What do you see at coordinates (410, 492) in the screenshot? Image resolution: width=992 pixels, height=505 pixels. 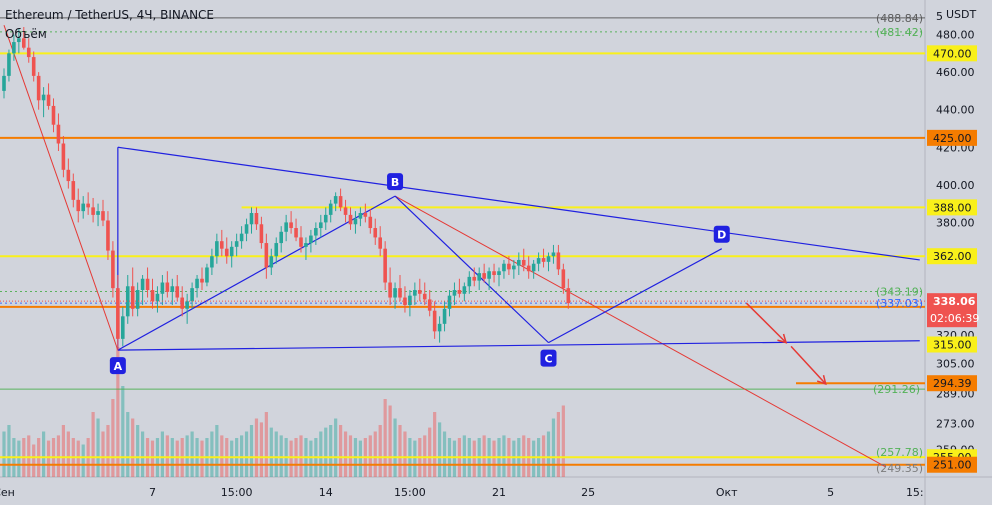 I see `time-tick-label: 15:00` at bounding box center [410, 492].